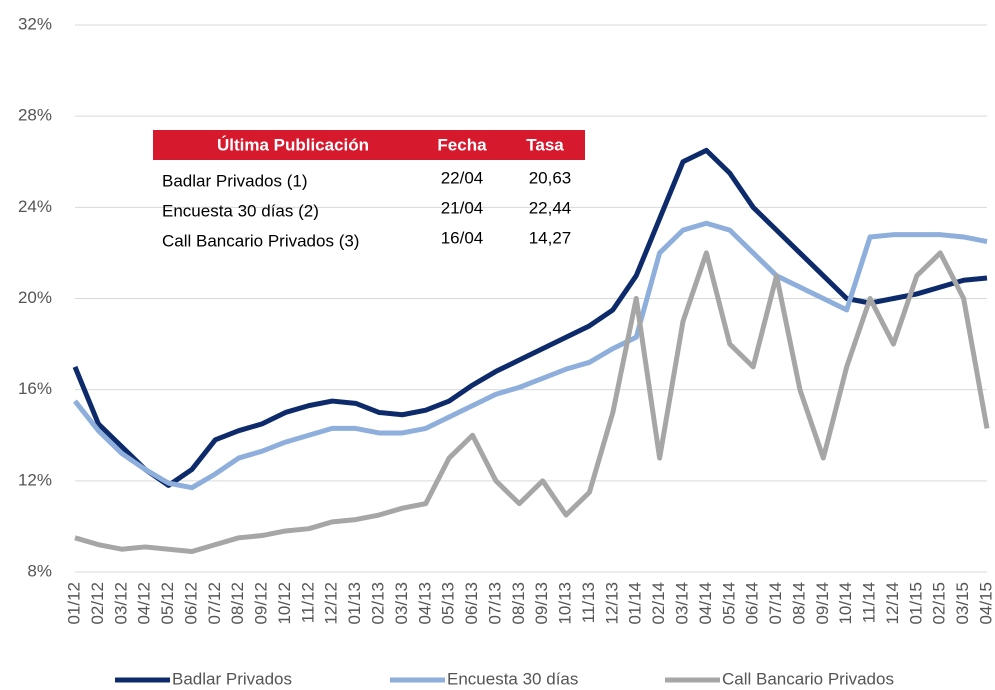 Image resolution: width=995 pixels, height=690 pixels. What do you see at coordinates (167, 603) in the screenshot?
I see `x-tick-label: 05/12` at bounding box center [167, 603].